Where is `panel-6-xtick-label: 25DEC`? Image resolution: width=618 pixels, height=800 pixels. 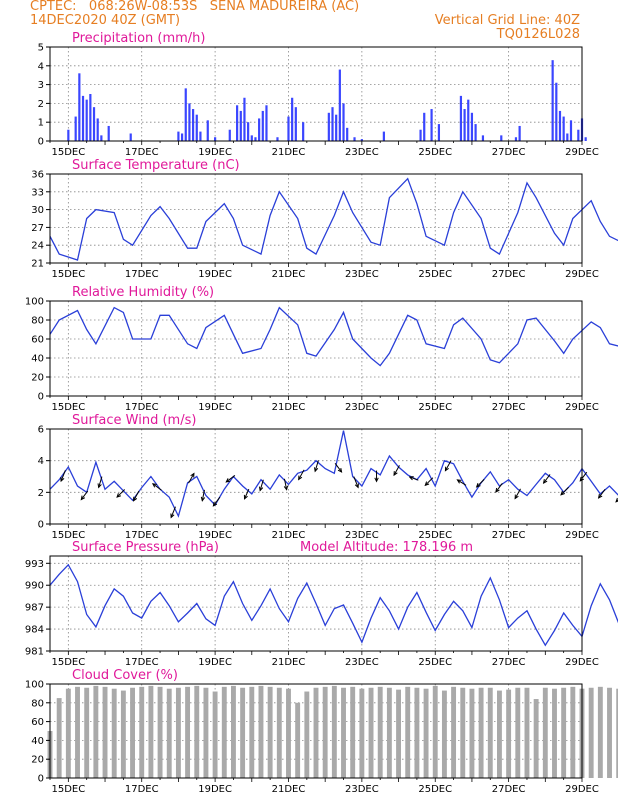
panel-6-xtick-label: 25DEC is located at coordinates (435, 789).